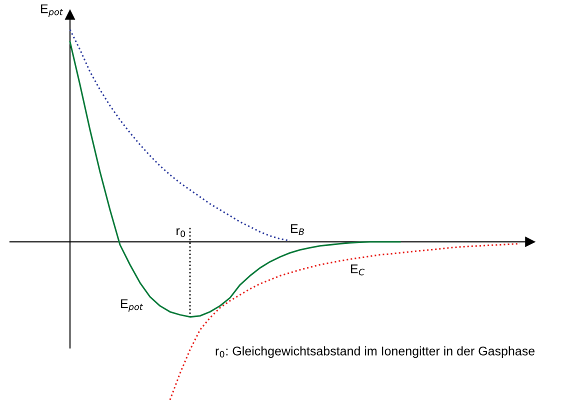  What do you see at coordinates (358, 270) in the screenshot?
I see `series-label: E$_{C}$` at bounding box center [358, 270].